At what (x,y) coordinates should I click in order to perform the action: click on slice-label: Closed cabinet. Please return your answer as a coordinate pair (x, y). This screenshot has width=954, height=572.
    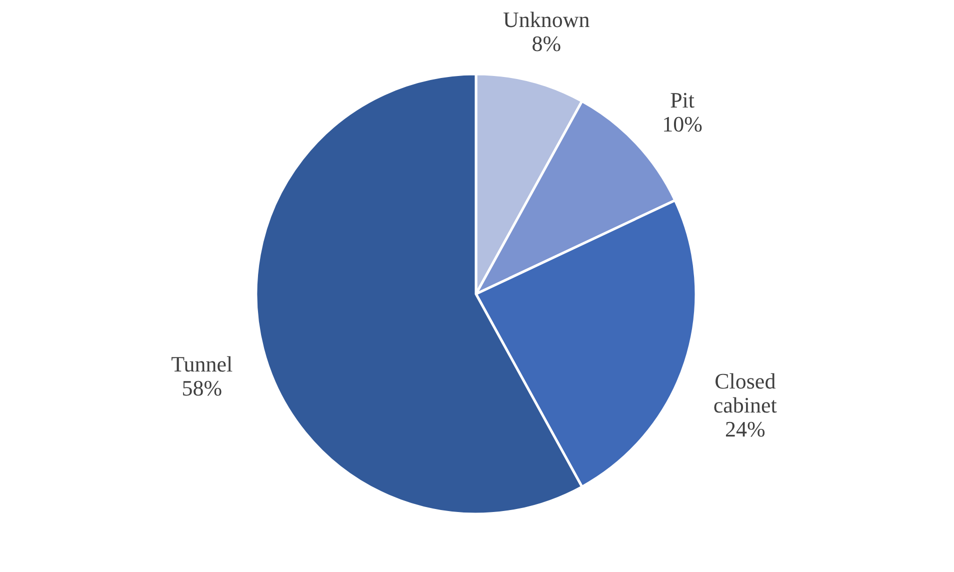
    Looking at the image, I should click on (745, 393).